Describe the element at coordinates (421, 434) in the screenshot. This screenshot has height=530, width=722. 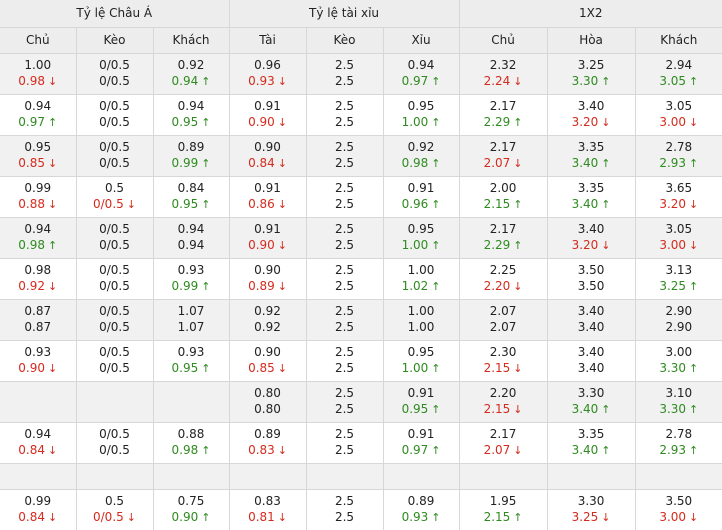
I see `odds-value: 0.91` at that location.